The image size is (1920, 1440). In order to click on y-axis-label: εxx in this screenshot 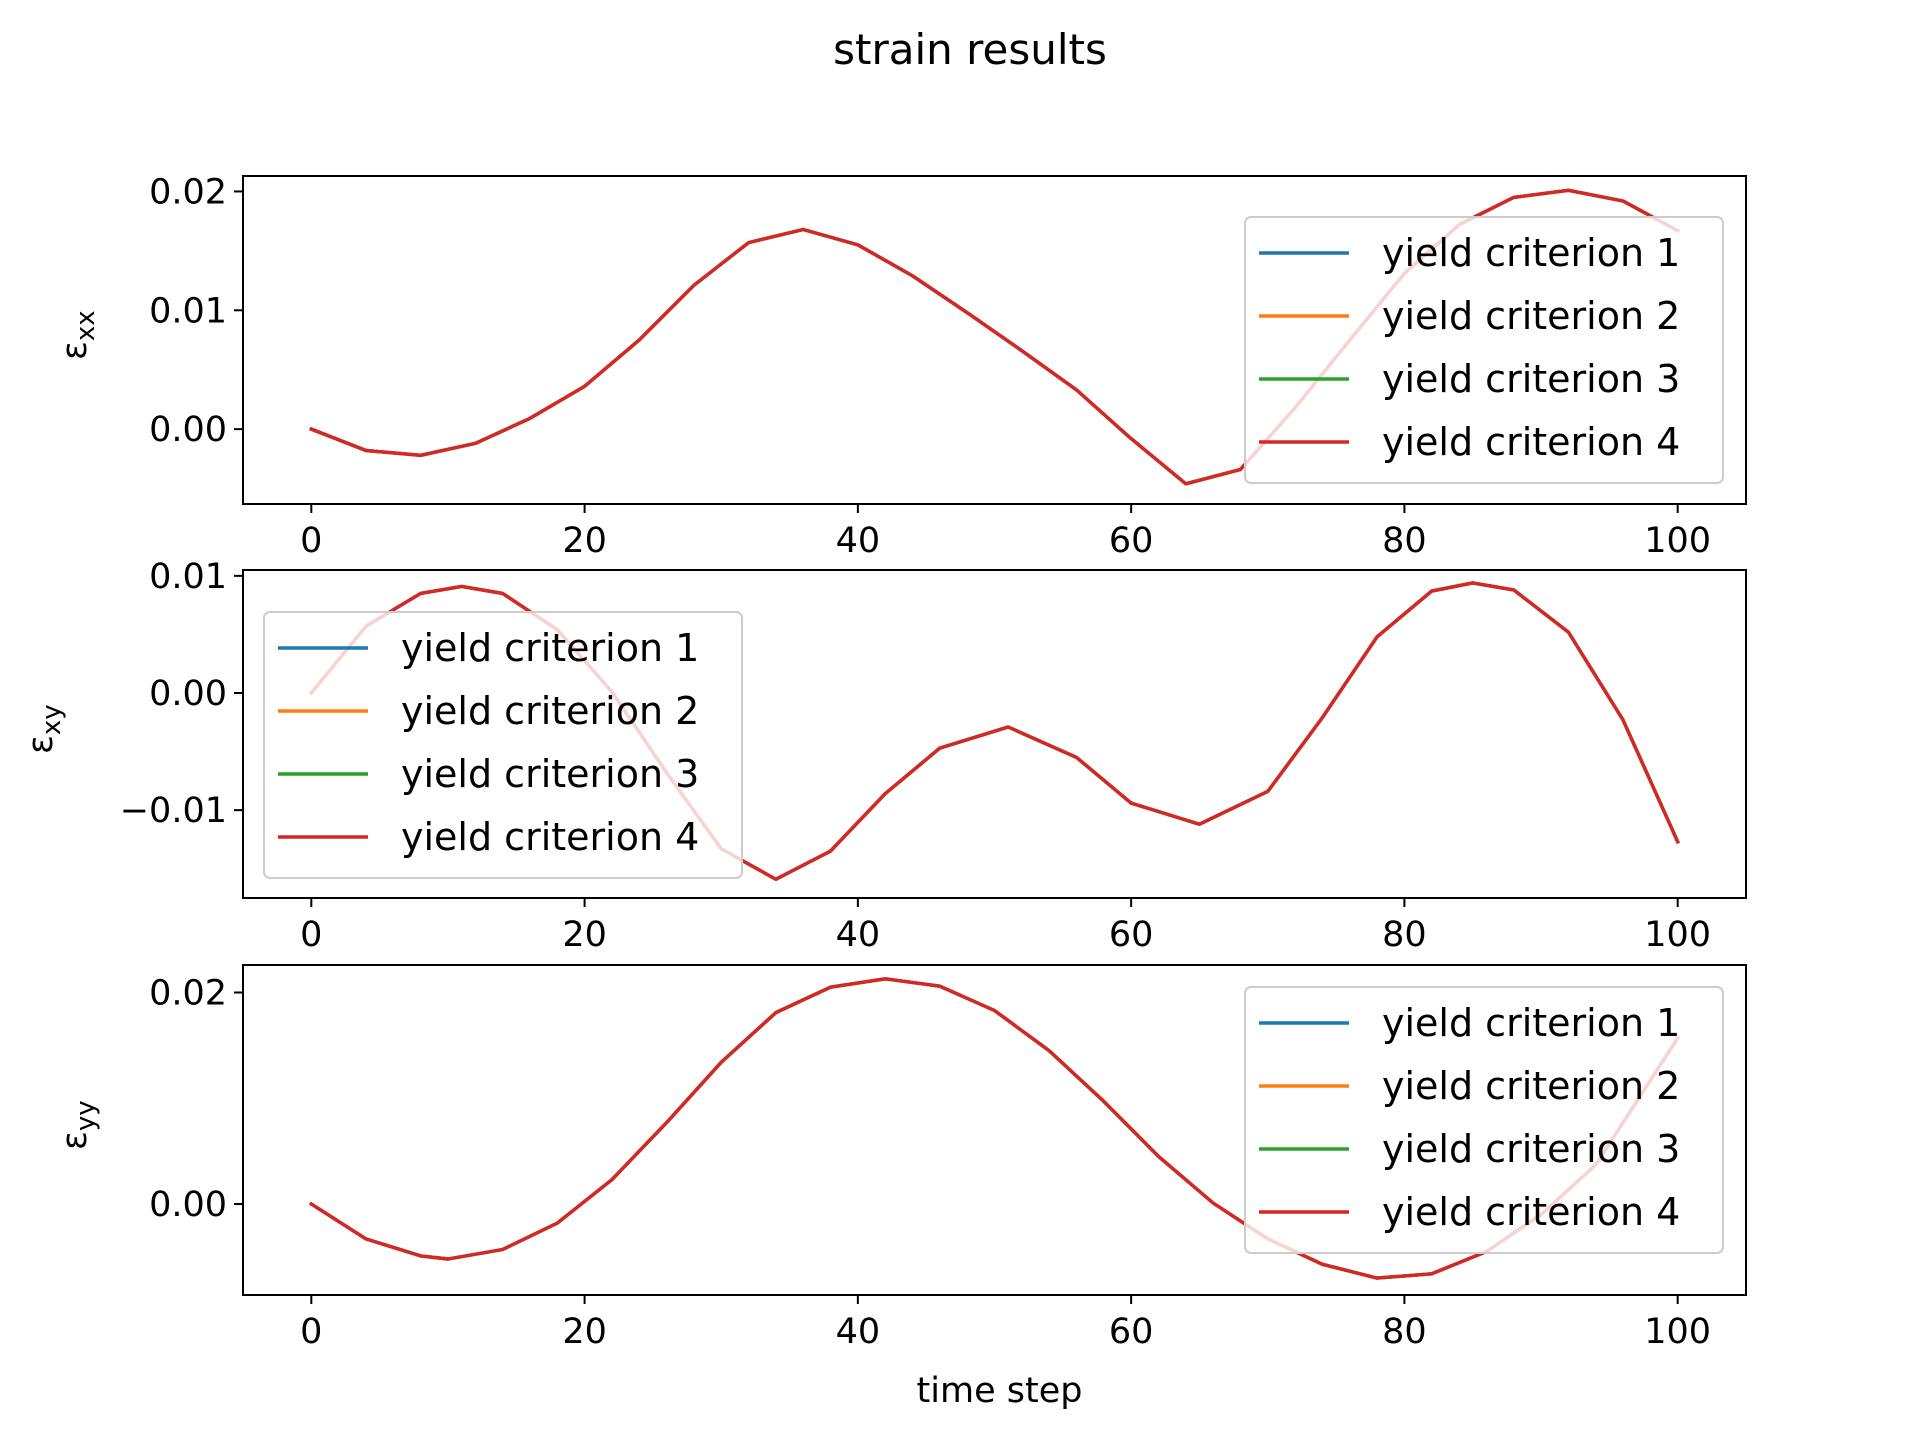, I will do `click(78, 335)`.